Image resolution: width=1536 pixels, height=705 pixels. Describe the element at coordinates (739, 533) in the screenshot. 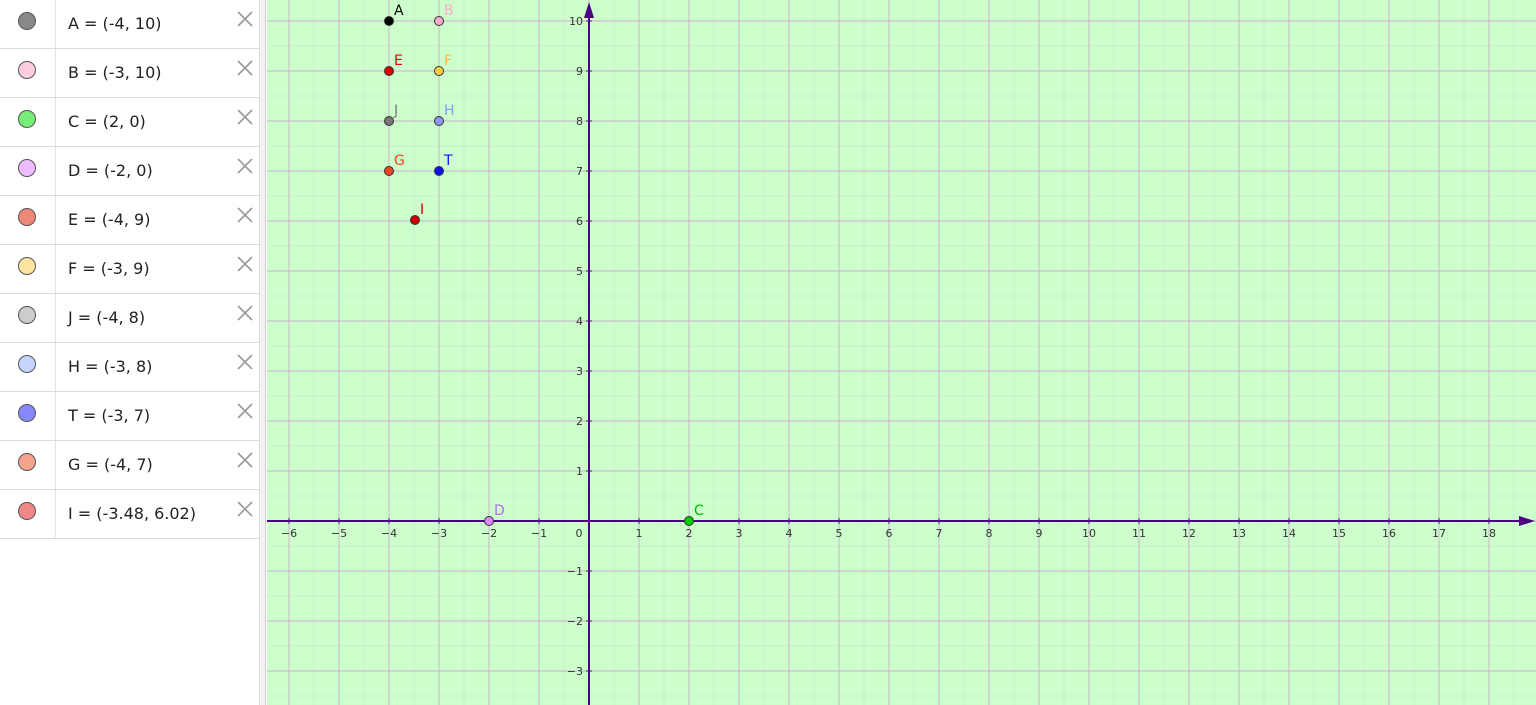

I see `x-tick-label: 3` at that location.